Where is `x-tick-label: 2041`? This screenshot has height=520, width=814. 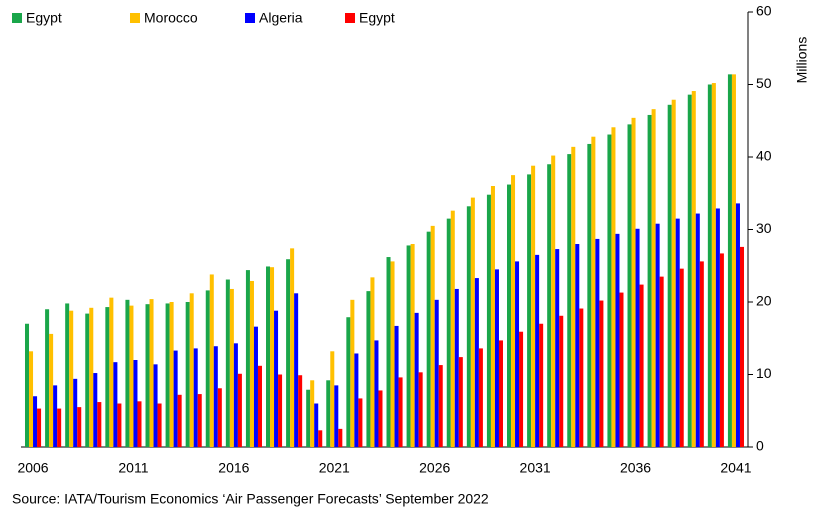
x-tick-label: 2041 is located at coordinates (735, 468).